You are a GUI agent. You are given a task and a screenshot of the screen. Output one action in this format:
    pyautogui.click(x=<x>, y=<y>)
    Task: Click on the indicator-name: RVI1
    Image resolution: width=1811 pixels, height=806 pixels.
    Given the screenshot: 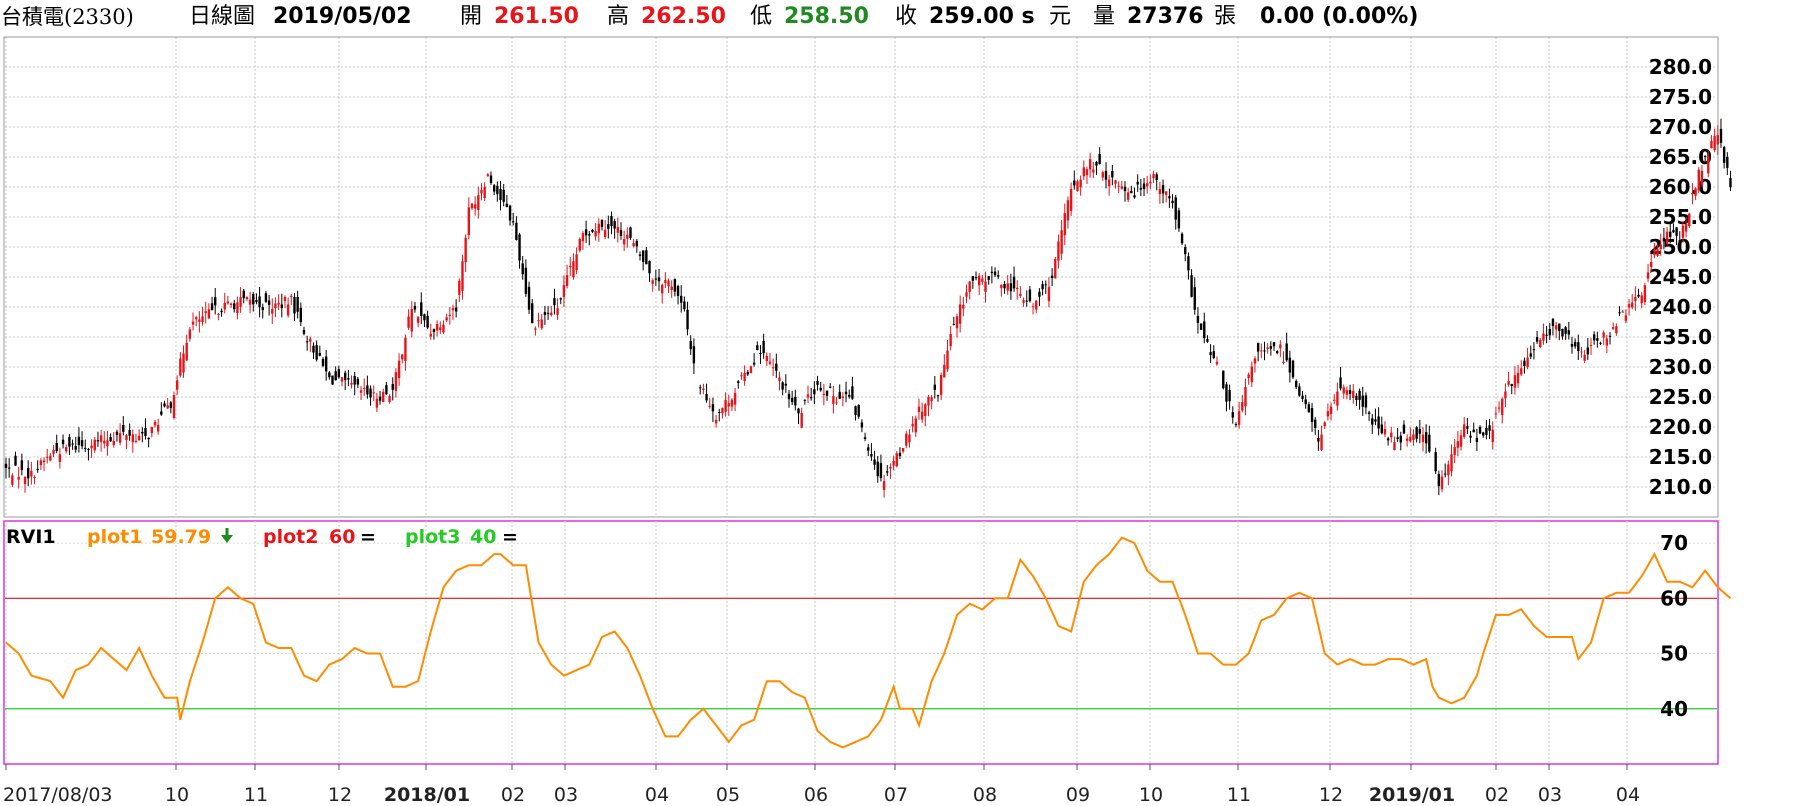 What is the action you would take?
    pyautogui.click(x=31, y=537)
    